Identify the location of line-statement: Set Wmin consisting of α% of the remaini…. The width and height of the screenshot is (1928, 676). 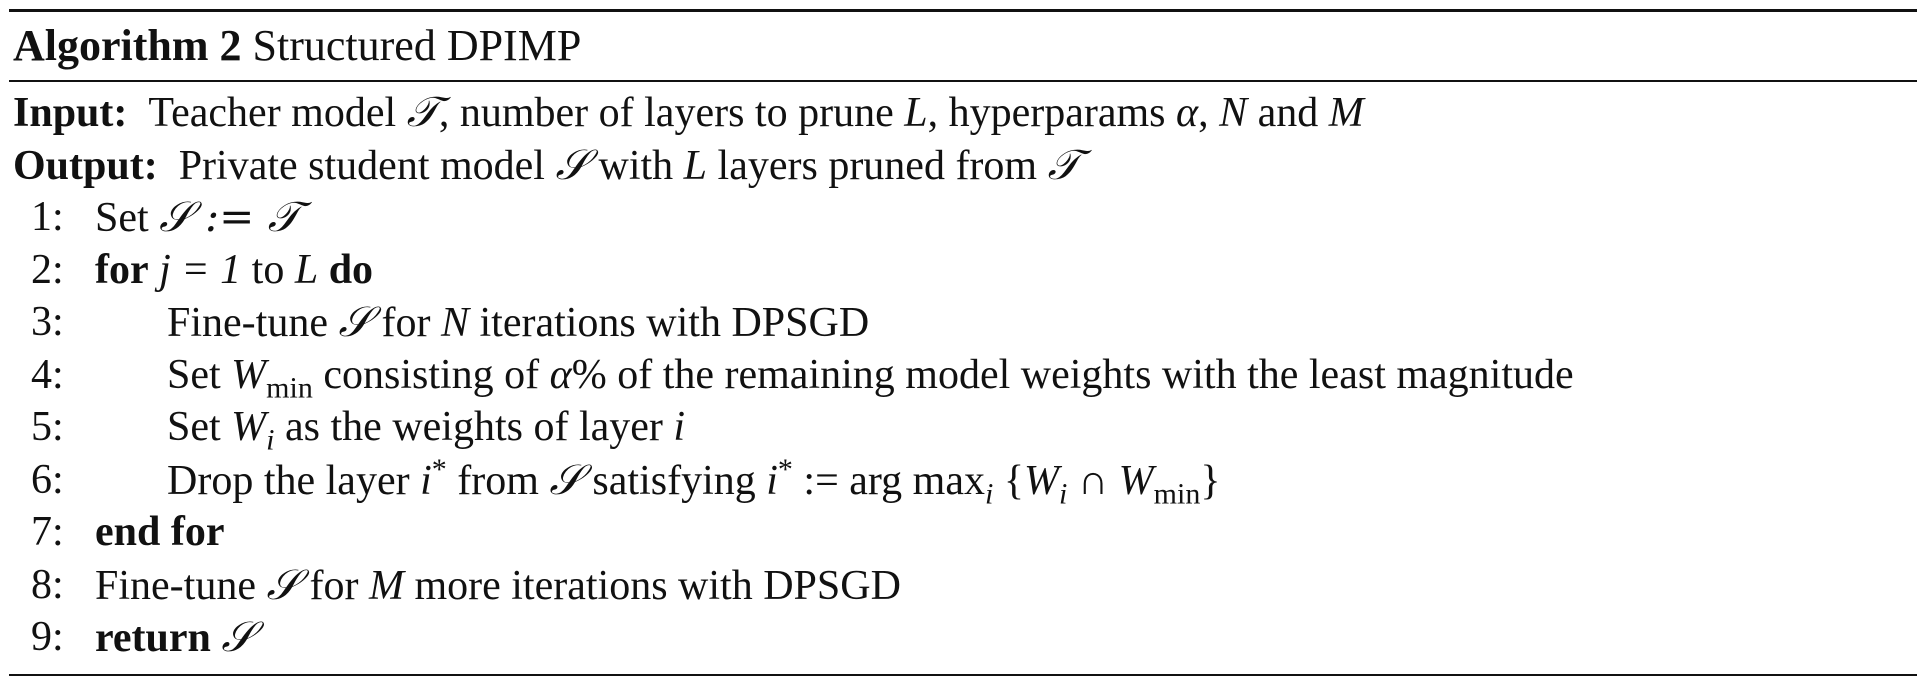
(870, 376).